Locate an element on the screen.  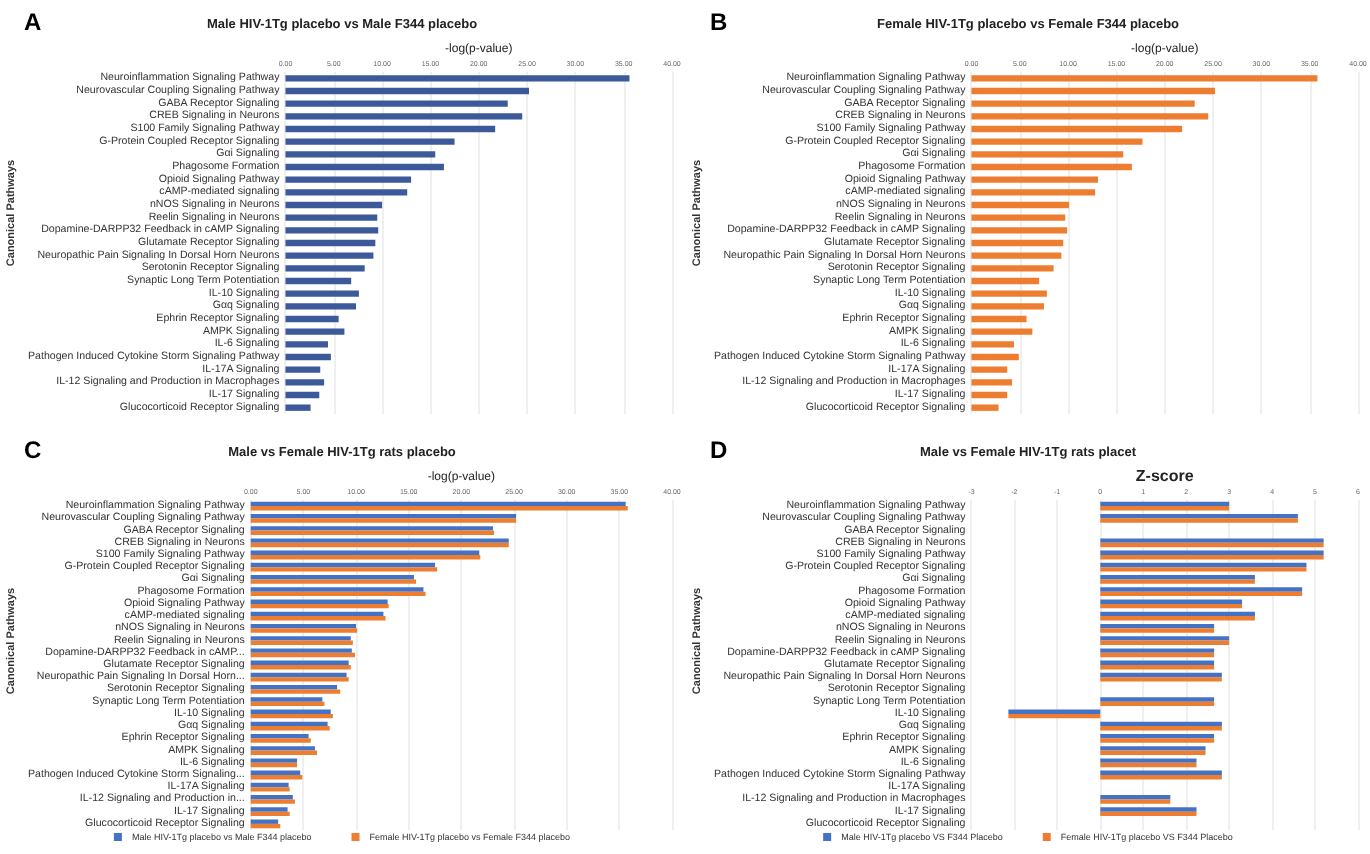
text: D is located at coordinates (719, 450).